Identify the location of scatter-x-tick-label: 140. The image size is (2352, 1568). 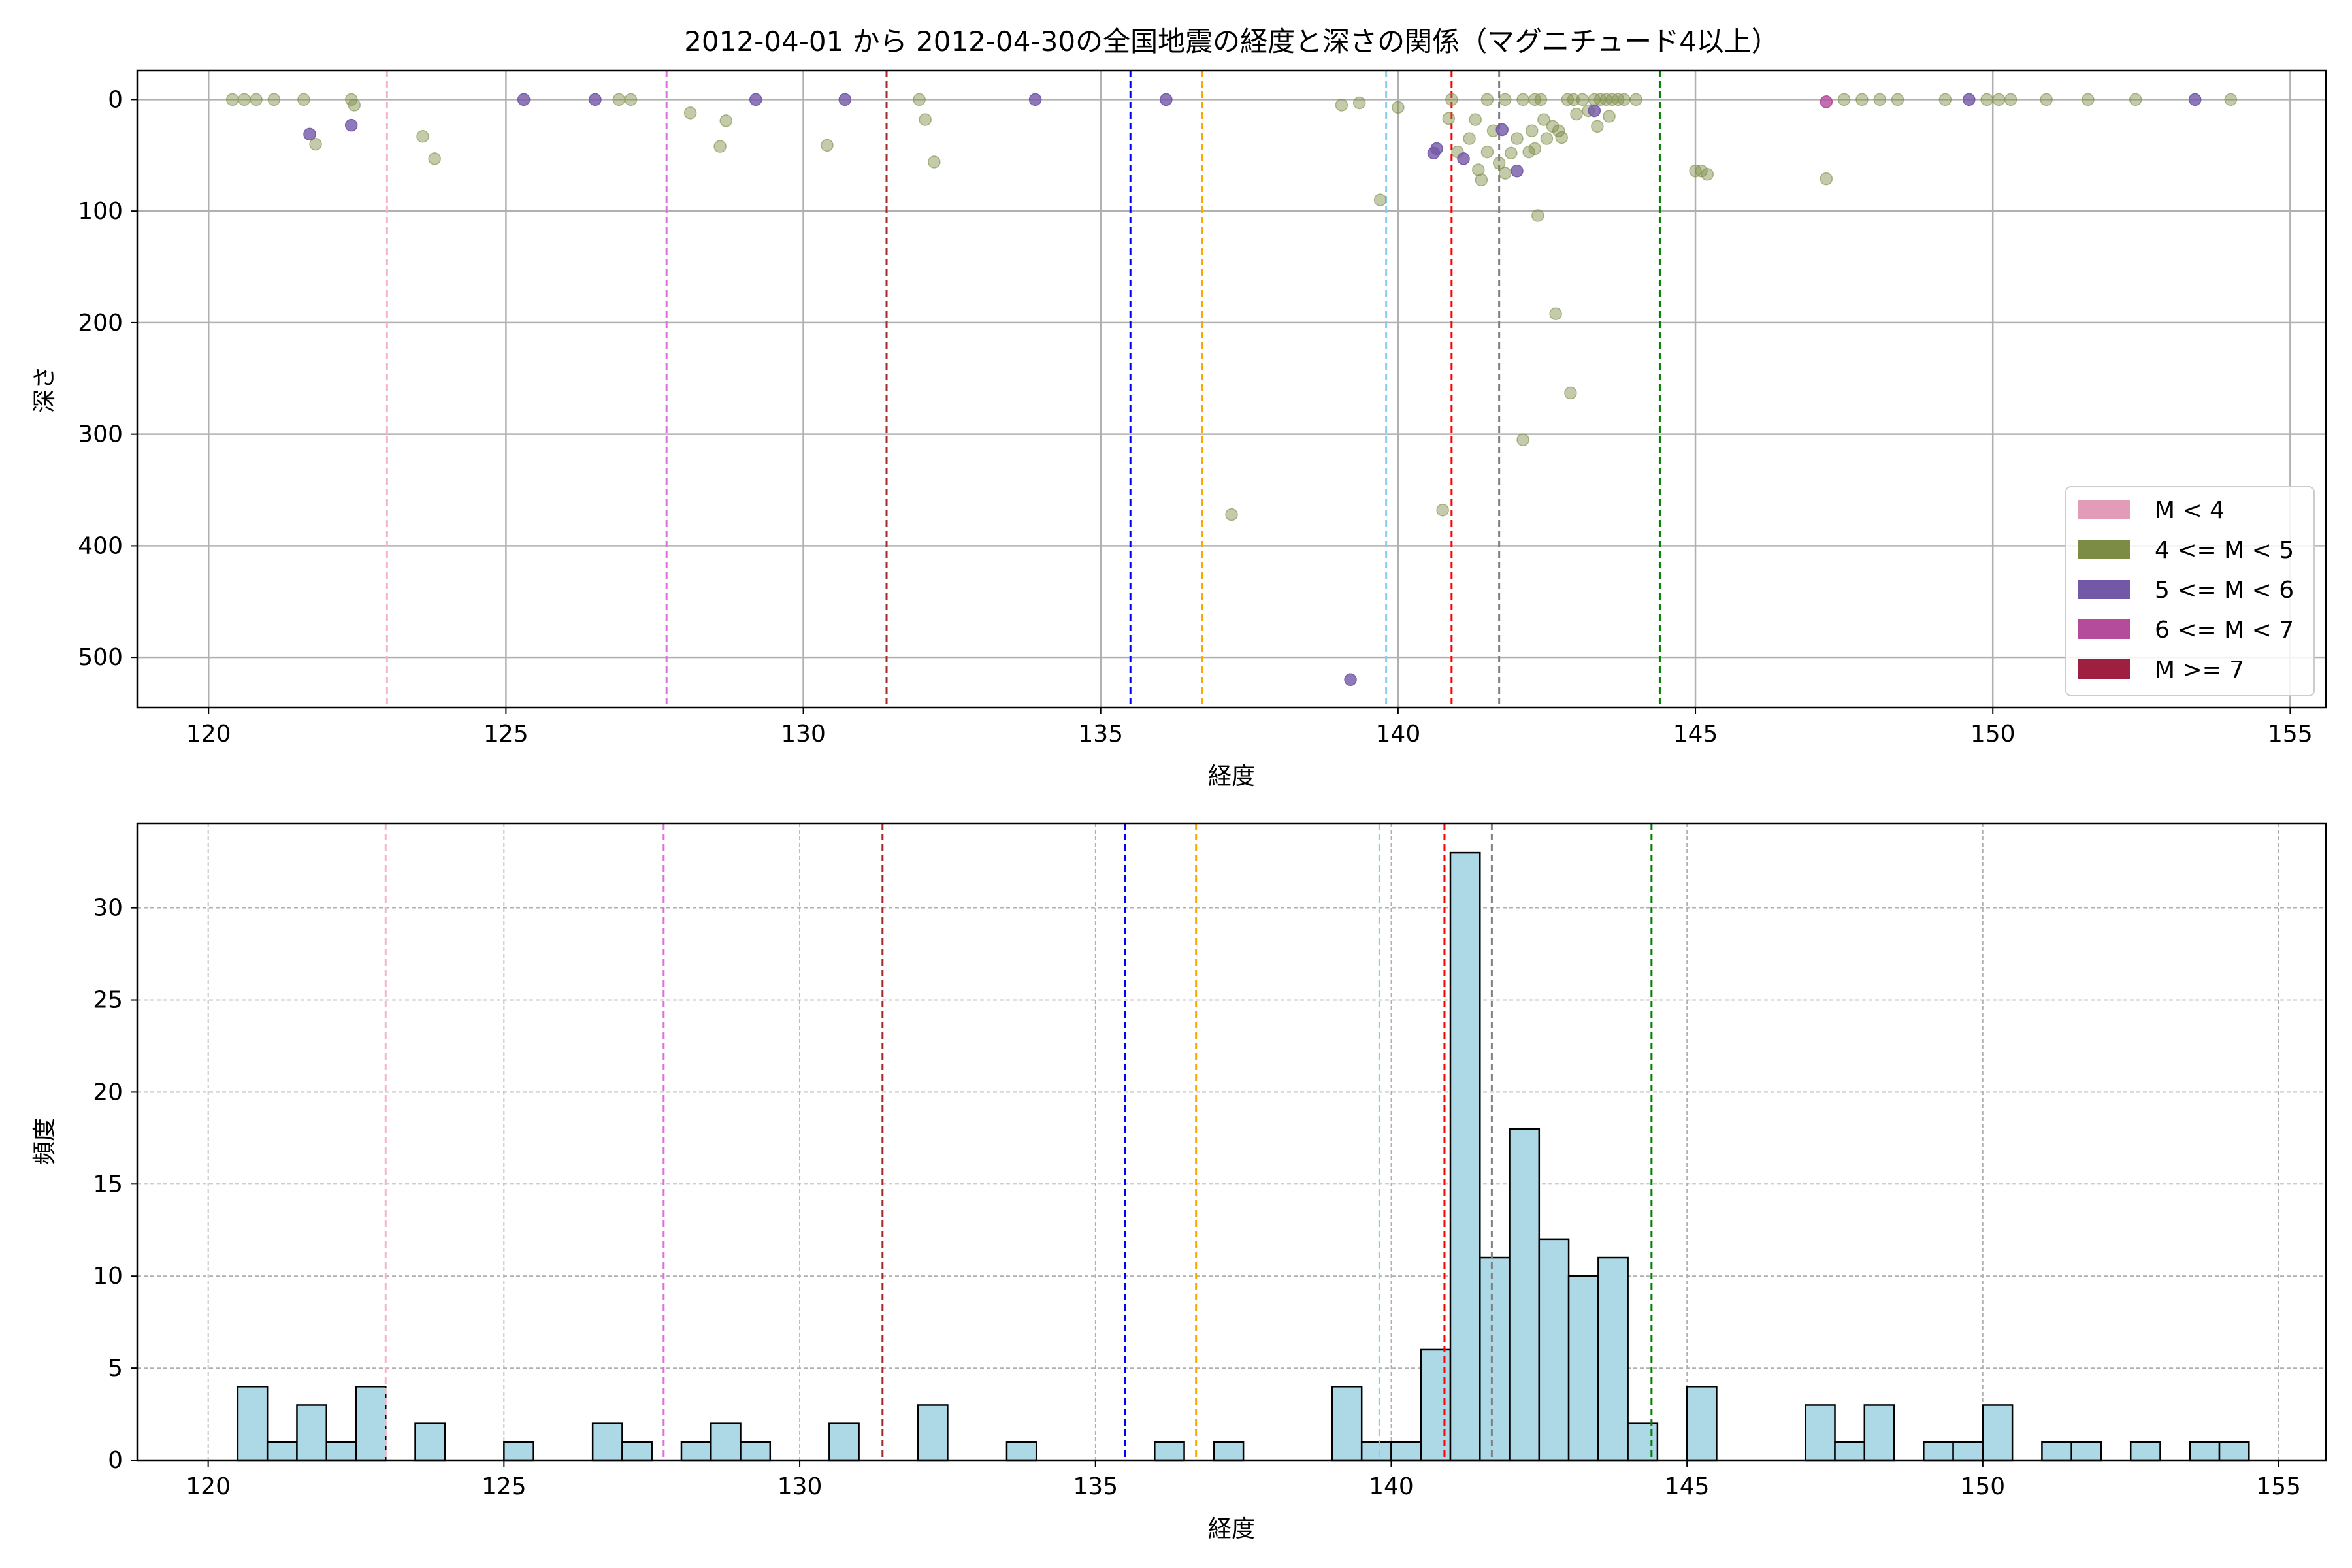
(1398, 734).